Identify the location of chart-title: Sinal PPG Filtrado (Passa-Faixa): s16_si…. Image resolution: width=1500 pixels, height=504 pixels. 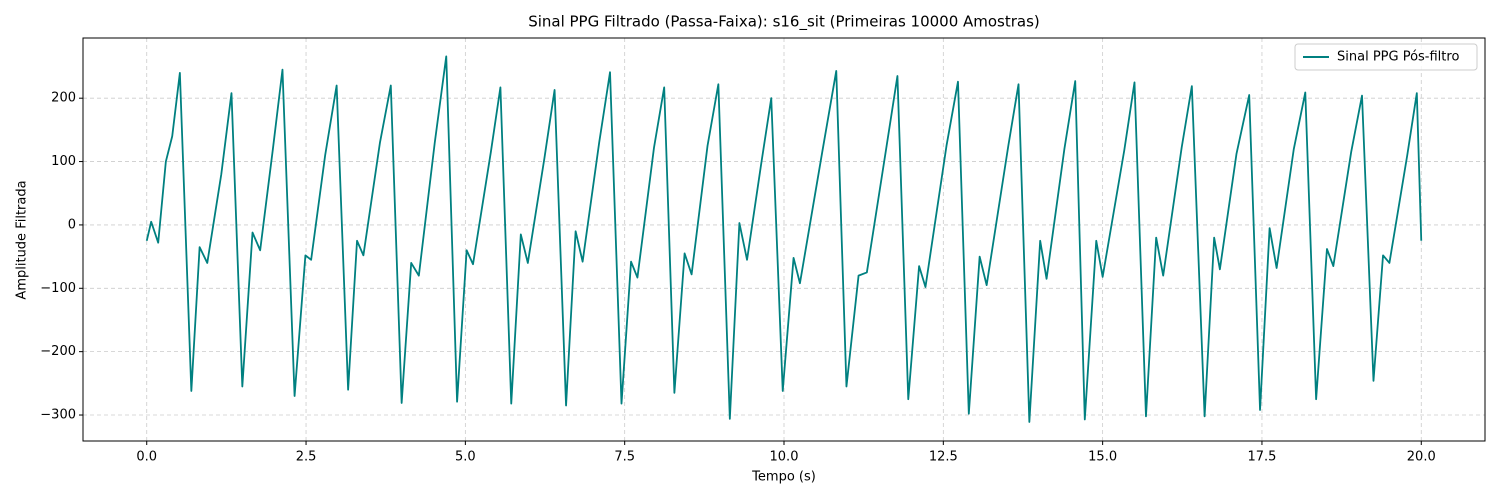
(784, 22).